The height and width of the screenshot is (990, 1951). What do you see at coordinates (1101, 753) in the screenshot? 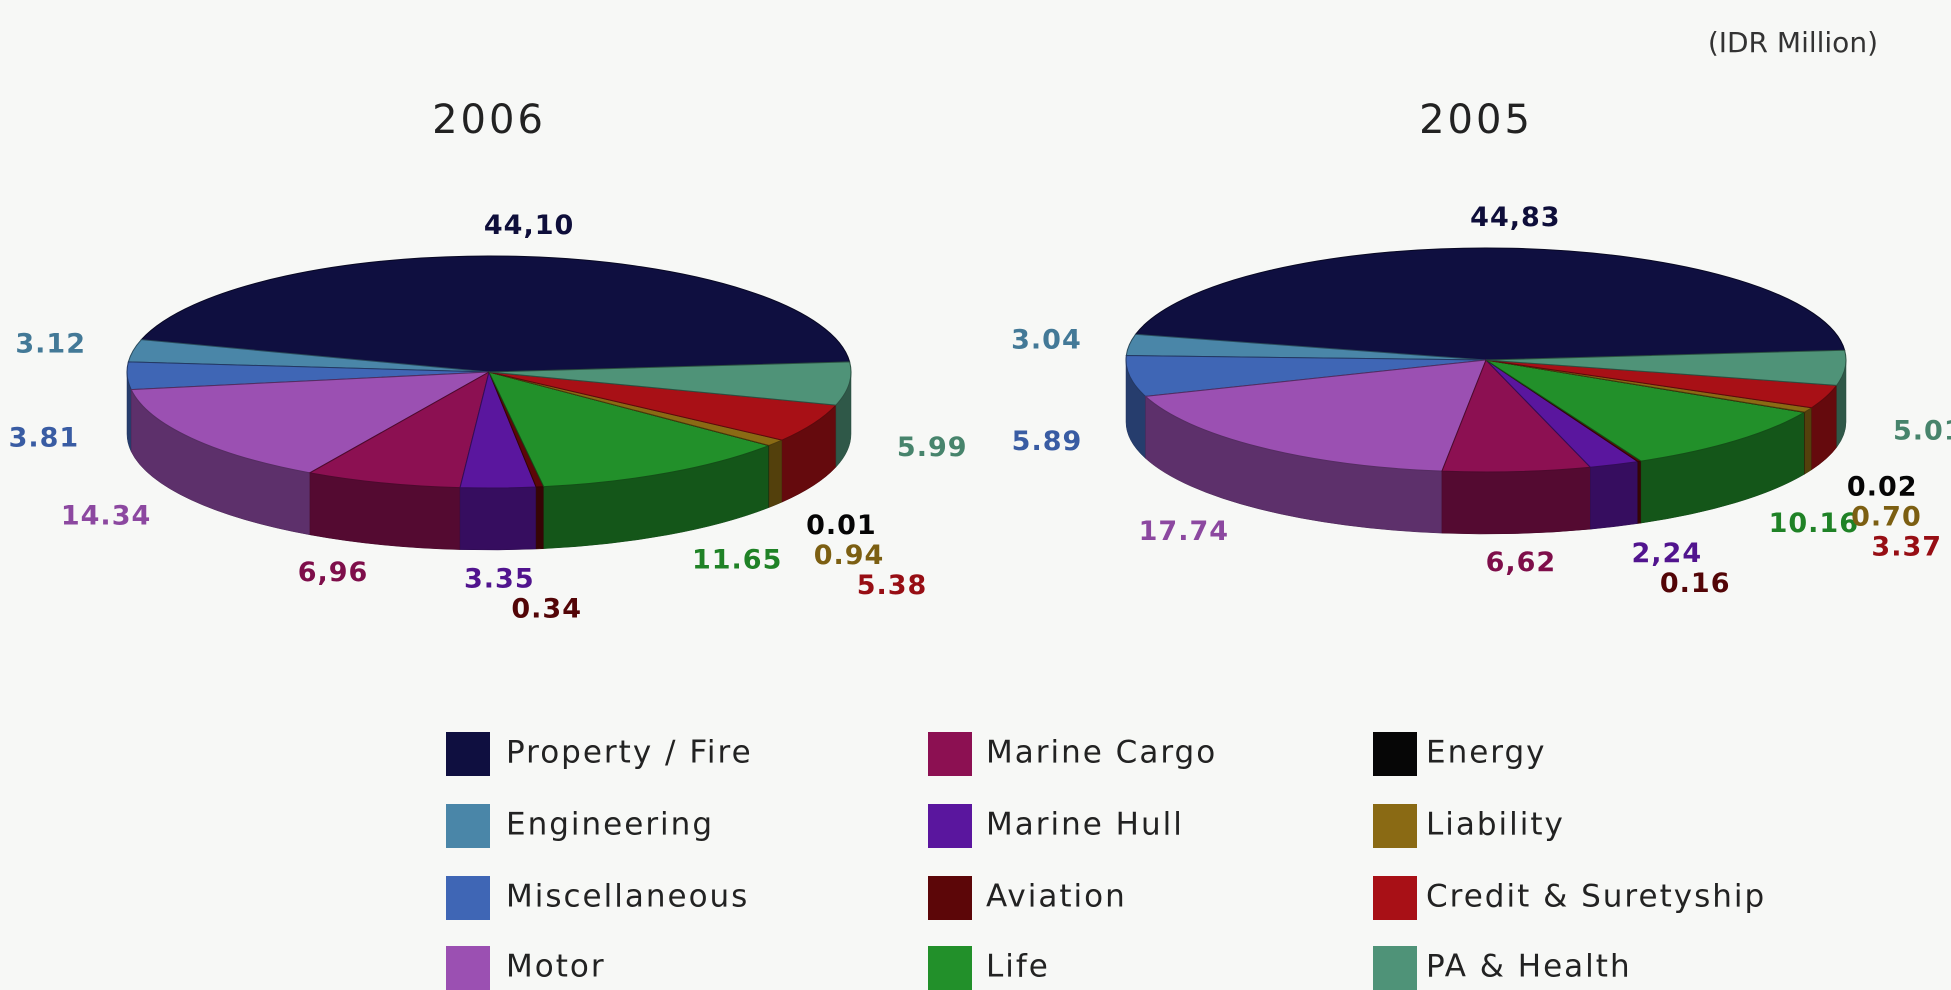
I see `legend-label: Marine Cargo` at bounding box center [1101, 753].